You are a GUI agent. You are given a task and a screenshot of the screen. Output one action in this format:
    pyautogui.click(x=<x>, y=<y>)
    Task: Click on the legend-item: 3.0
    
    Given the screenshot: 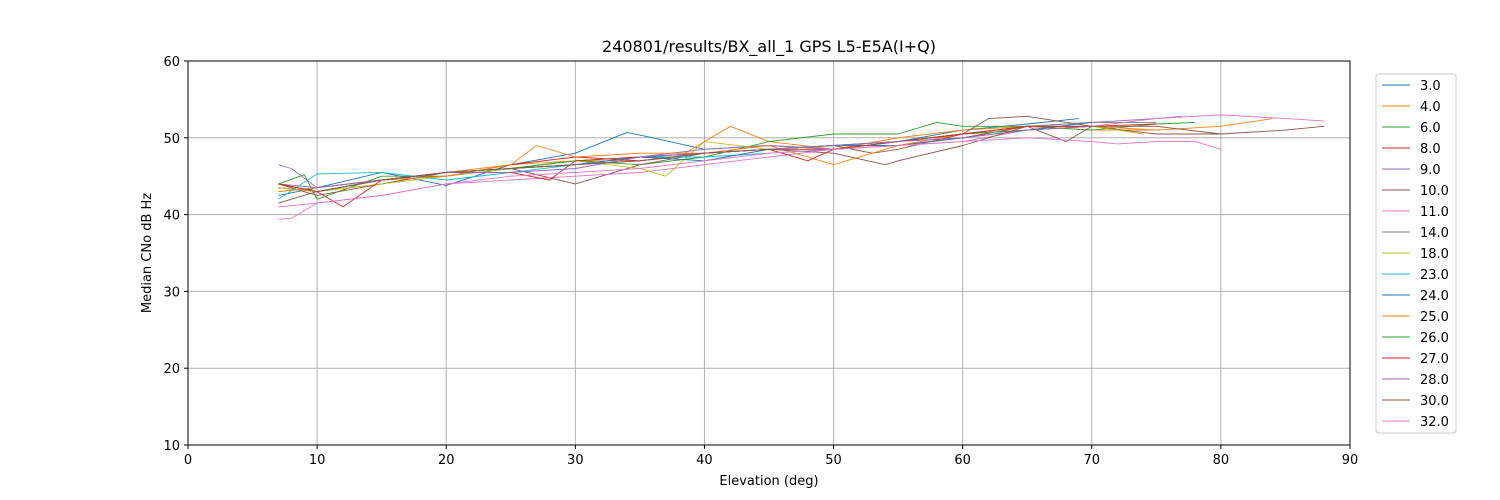 What is the action you would take?
    pyautogui.click(x=1411, y=86)
    